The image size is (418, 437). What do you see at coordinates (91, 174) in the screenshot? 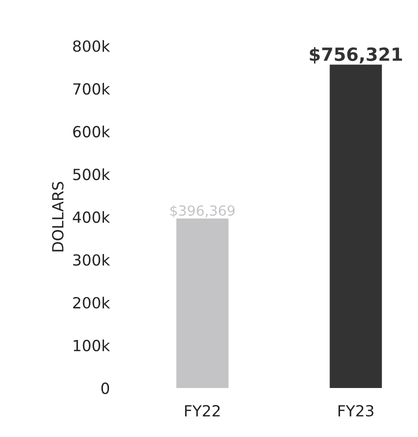
I see `y-tick-label: 500k` at bounding box center [91, 174].